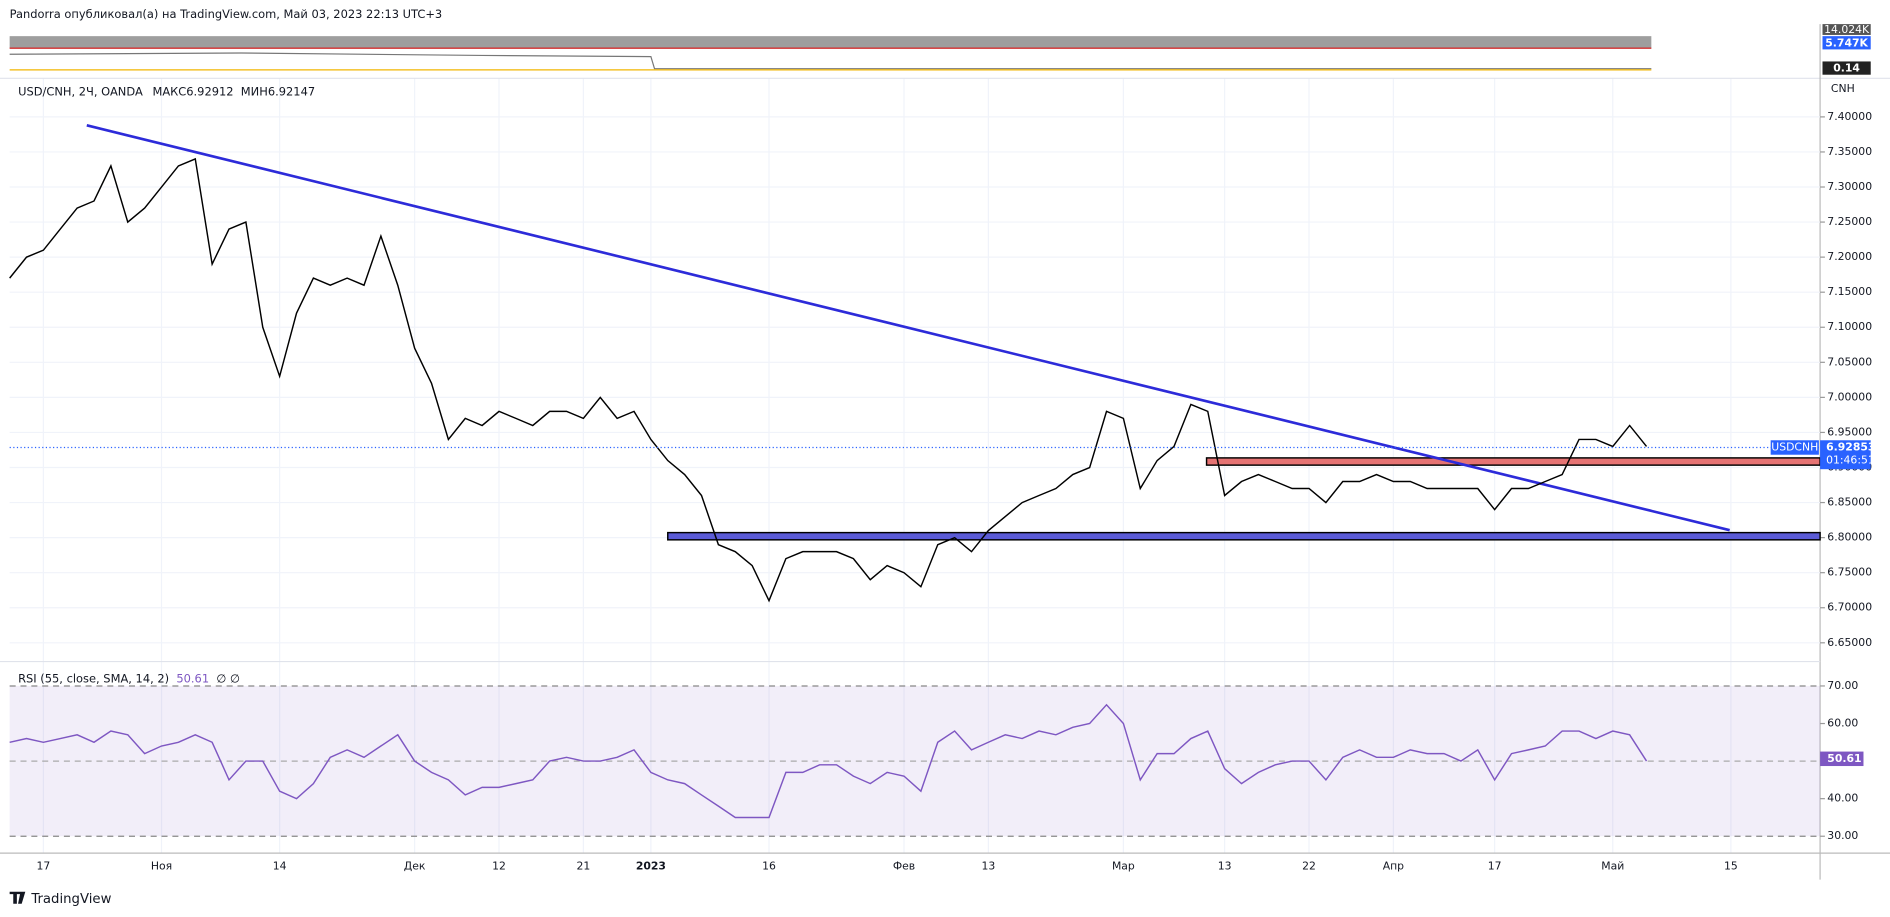  I want to click on y-tick-label: 6.95000, so click(1849, 431).